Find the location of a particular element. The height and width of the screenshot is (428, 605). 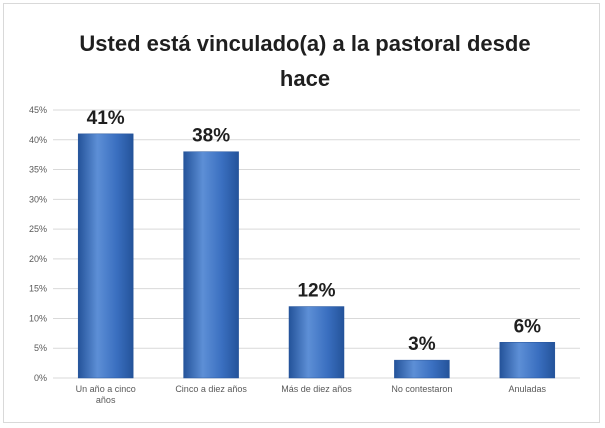

y-tick-label: 15% is located at coordinates (38, 289).